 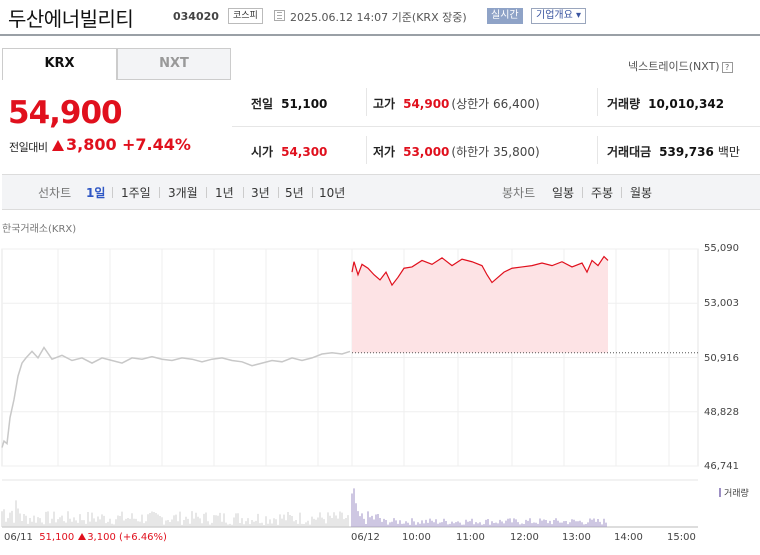 What do you see at coordinates (602, 193) in the screenshot?
I see `candle-weekly: 주봉` at bounding box center [602, 193].